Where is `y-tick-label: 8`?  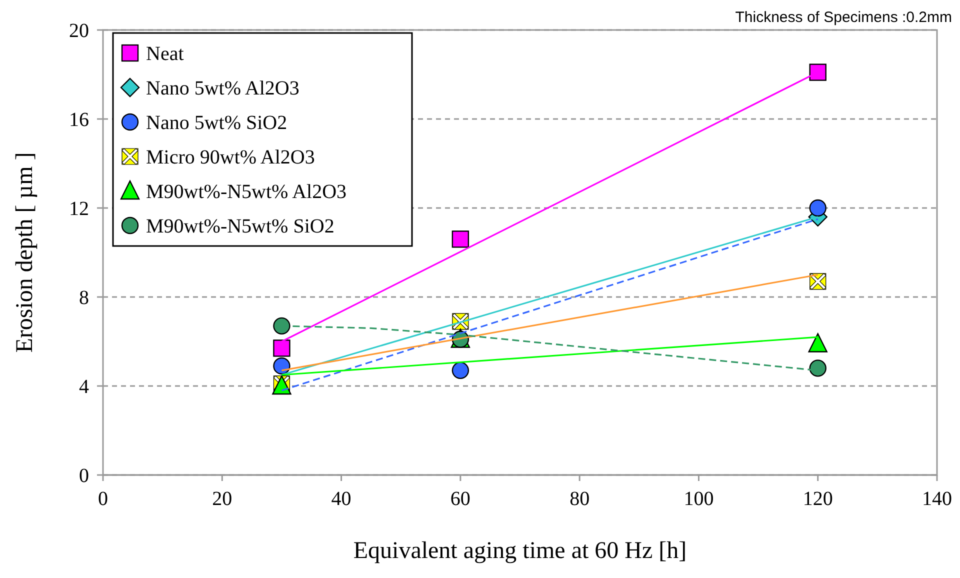 y-tick-label: 8 is located at coordinates (84, 298).